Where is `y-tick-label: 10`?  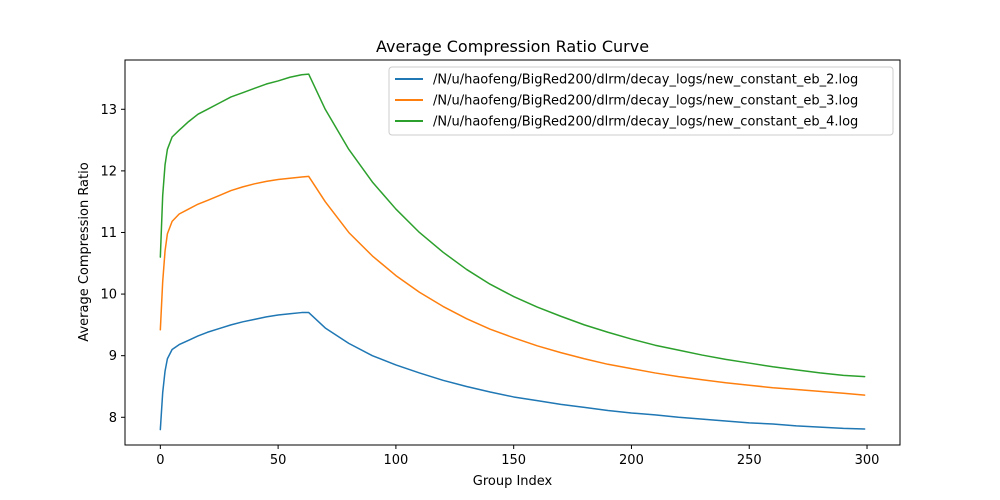 y-tick-label: 10 is located at coordinates (108, 295).